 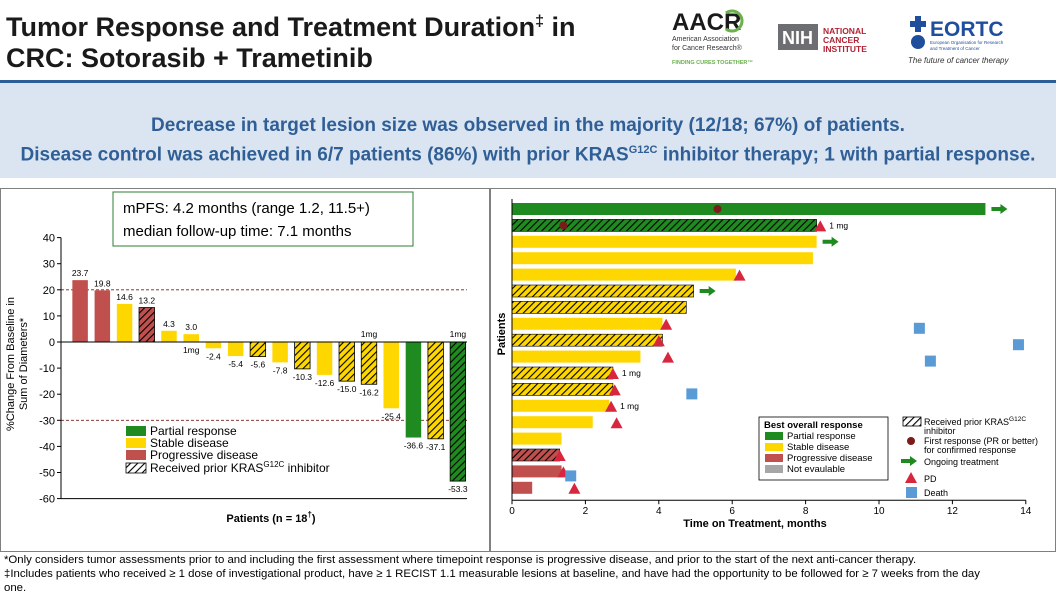 What do you see at coordinates (49, 265) in the screenshot?
I see `waterfall-y-tick-label: 30` at bounding box center [49, 265].